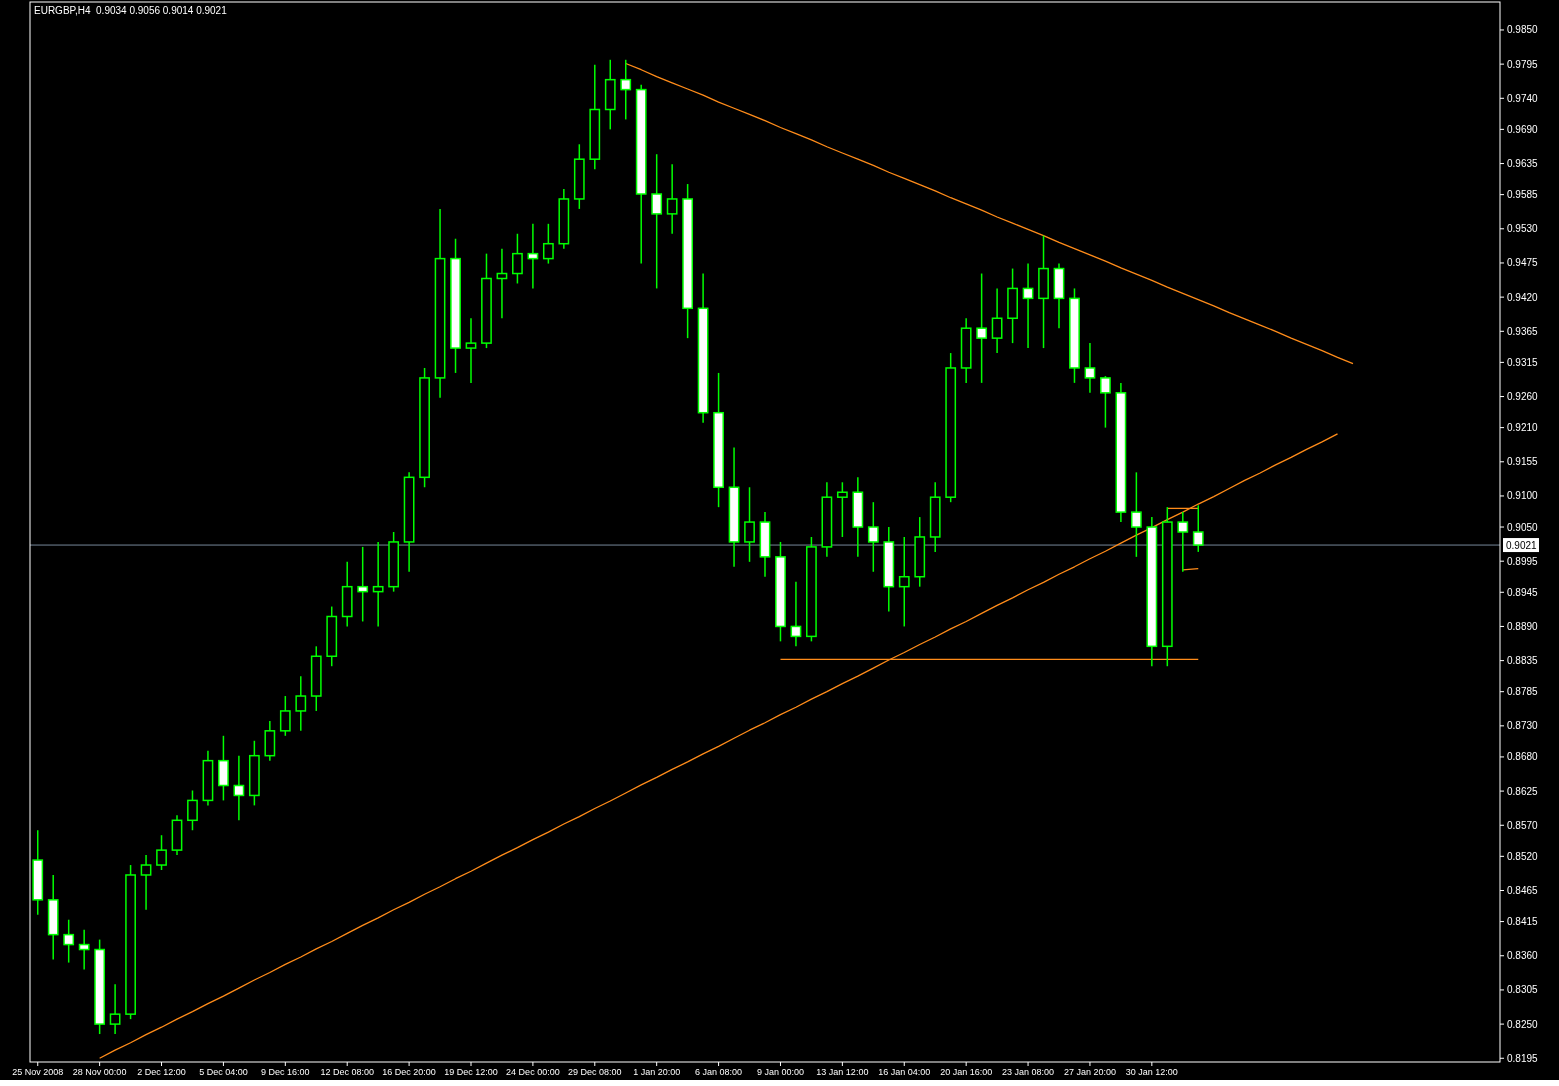 This screenshot has width=1559, height=1086. Describe the element at coordinates (471, 1072) in the screenshot. I see `x-tick-label: 19 Dec 12:00` at that location.